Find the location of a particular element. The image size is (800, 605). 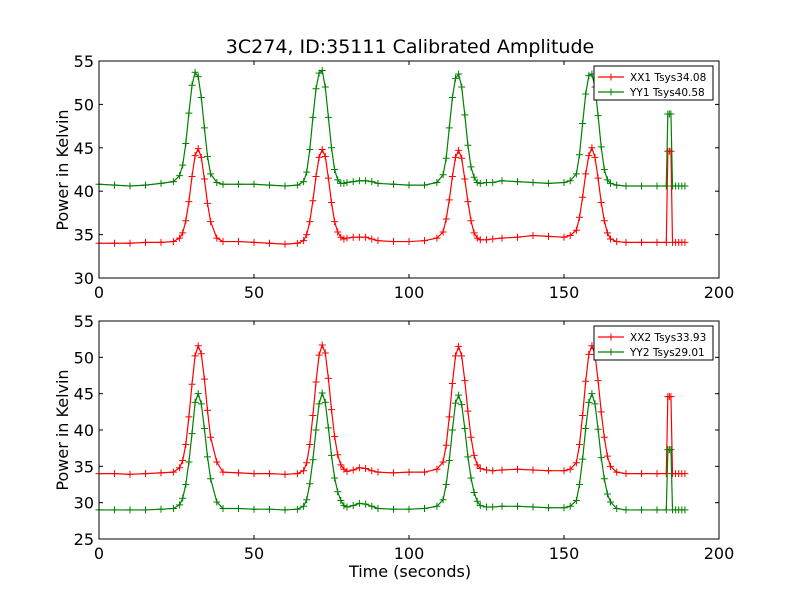

x-axis-label: Time (seconds) is located at coordinates (409, 571).